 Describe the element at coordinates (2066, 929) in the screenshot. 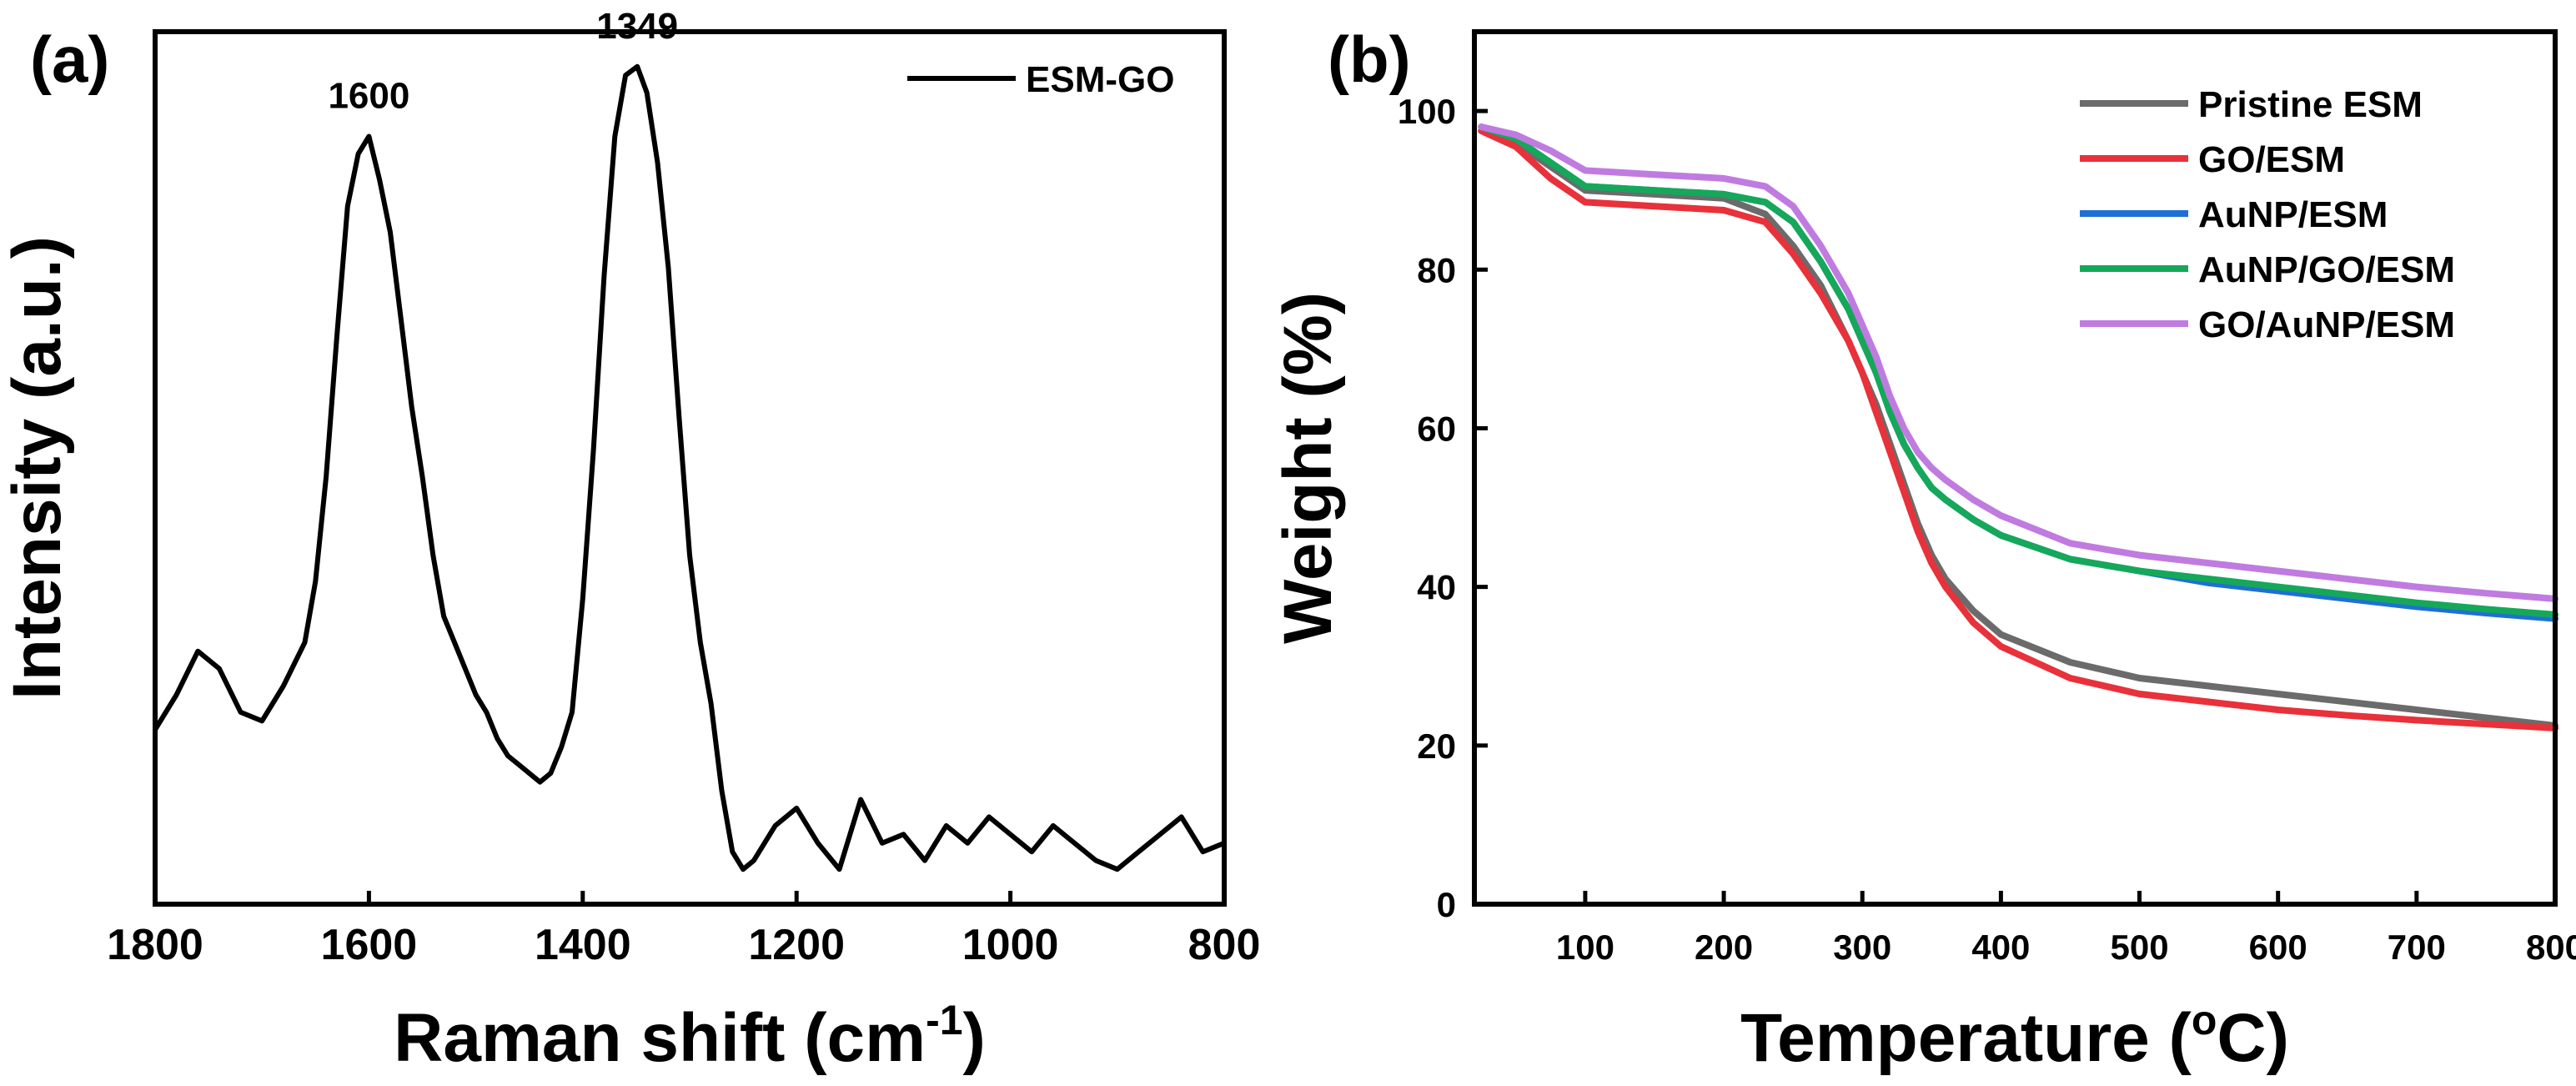

I see `panel-b-x-ticks: 100 200 300 400 500 600 700 800` at that location.